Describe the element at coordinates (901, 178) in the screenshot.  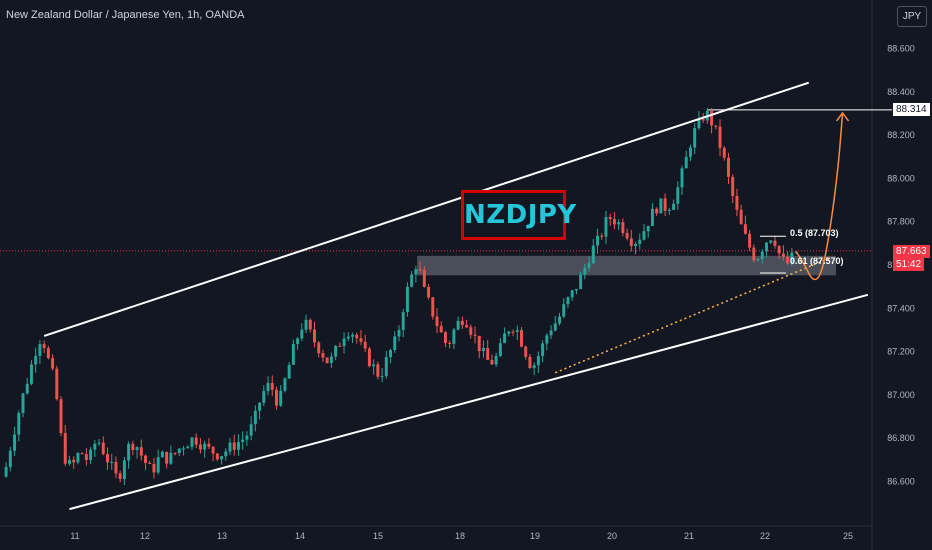
I see `y-tick-label: 88.000` at that location.